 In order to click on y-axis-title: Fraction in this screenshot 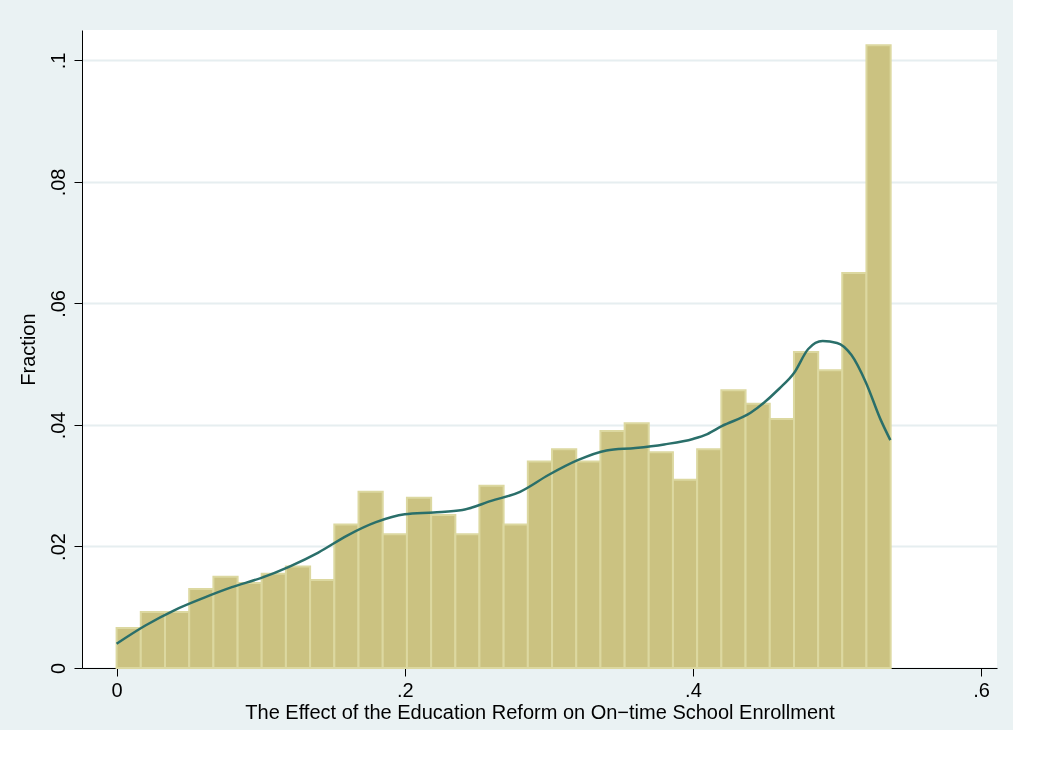, I will do `click(27, 349)`.